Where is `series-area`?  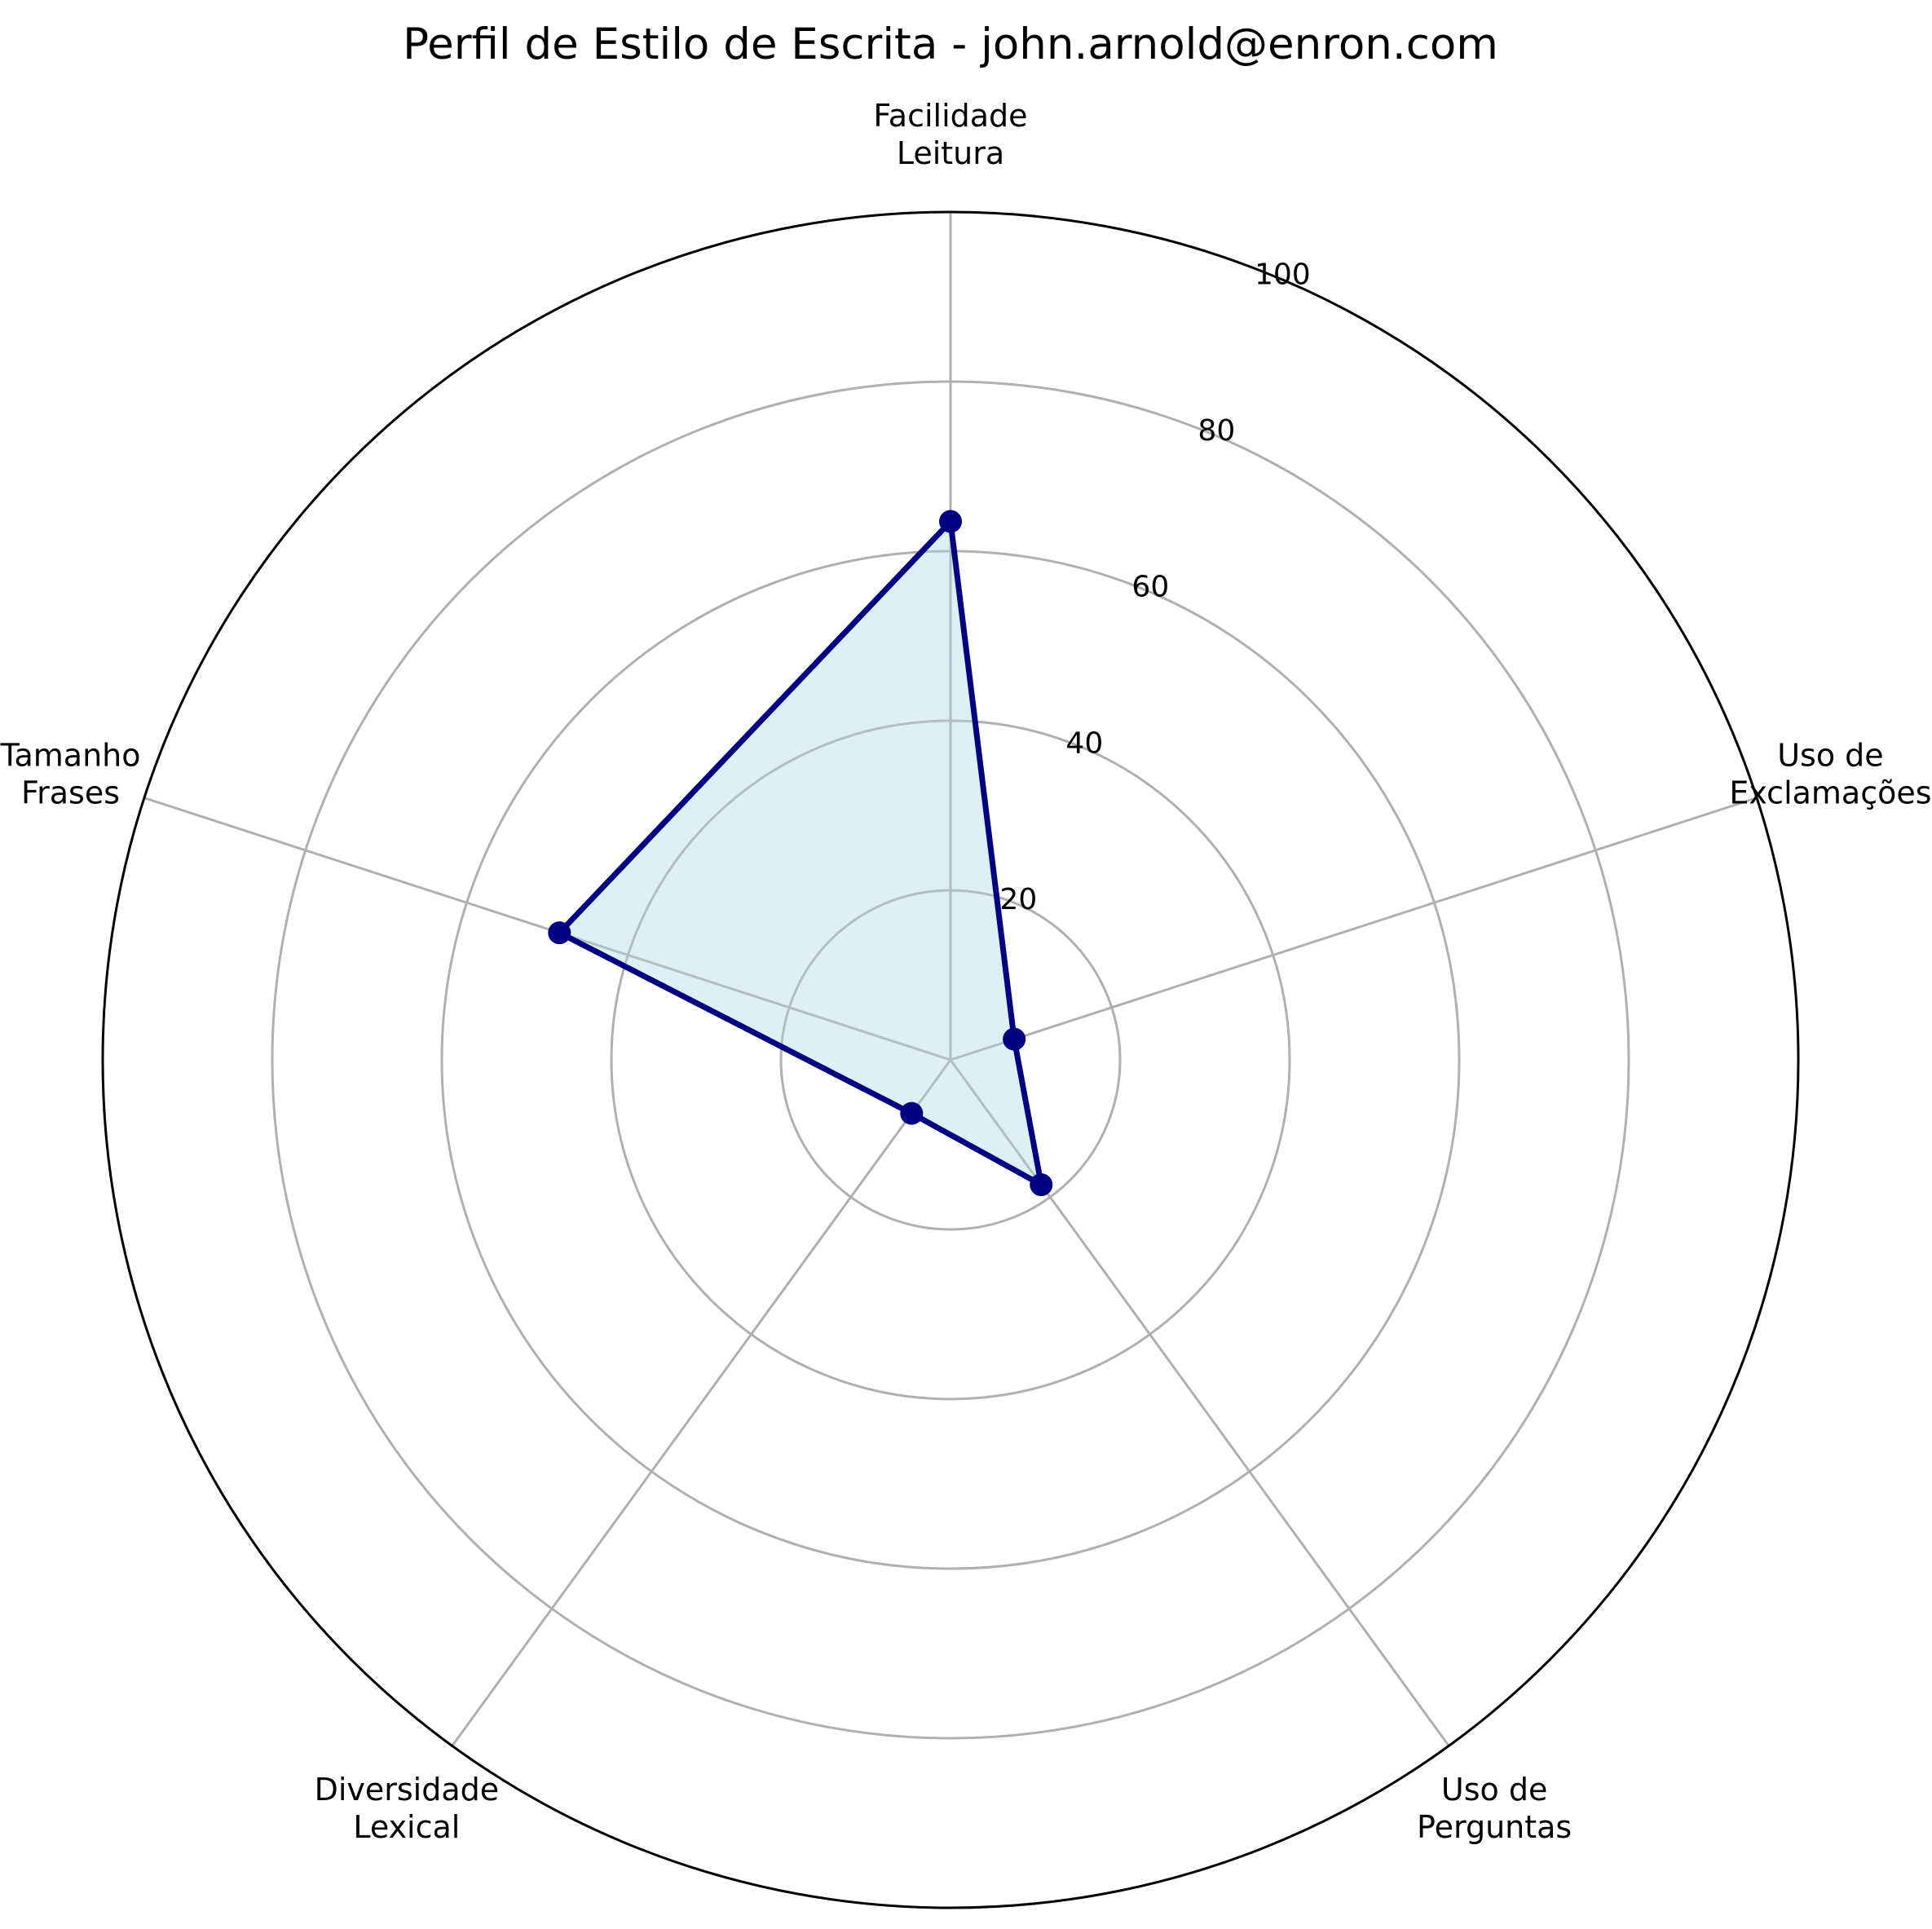 series-area is located at coordinates (800, 853).